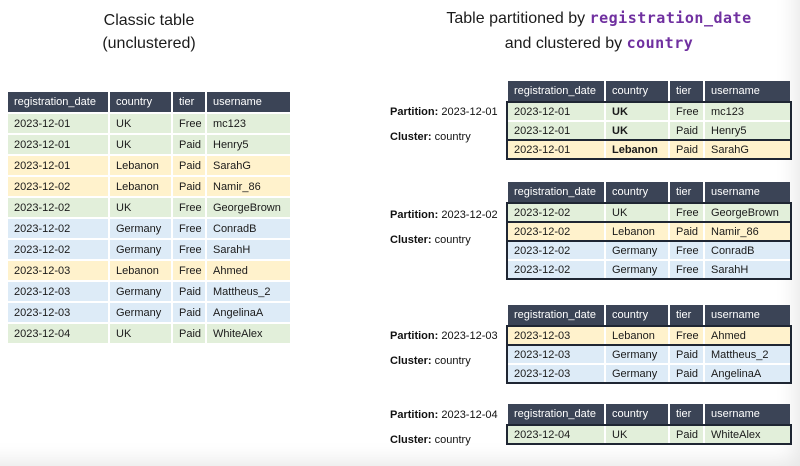 The width and height of the screenshot is (800, 466). Describe the element at coordinates (149, 32) in the screenshot. I see `classic-table-title: Classic table (unclustered)` at that location.